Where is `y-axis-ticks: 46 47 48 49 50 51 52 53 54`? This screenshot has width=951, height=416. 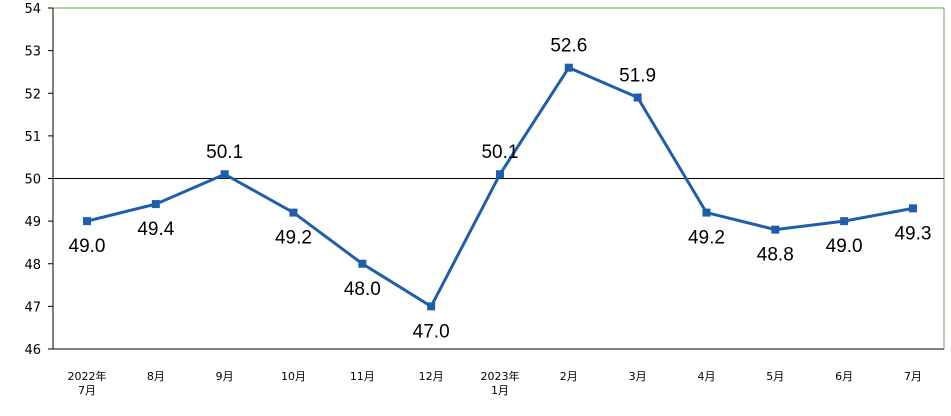 y-axis-ticks: 46 47 48 49 50 51 52 53 54 is located at coordinates (38, 180).